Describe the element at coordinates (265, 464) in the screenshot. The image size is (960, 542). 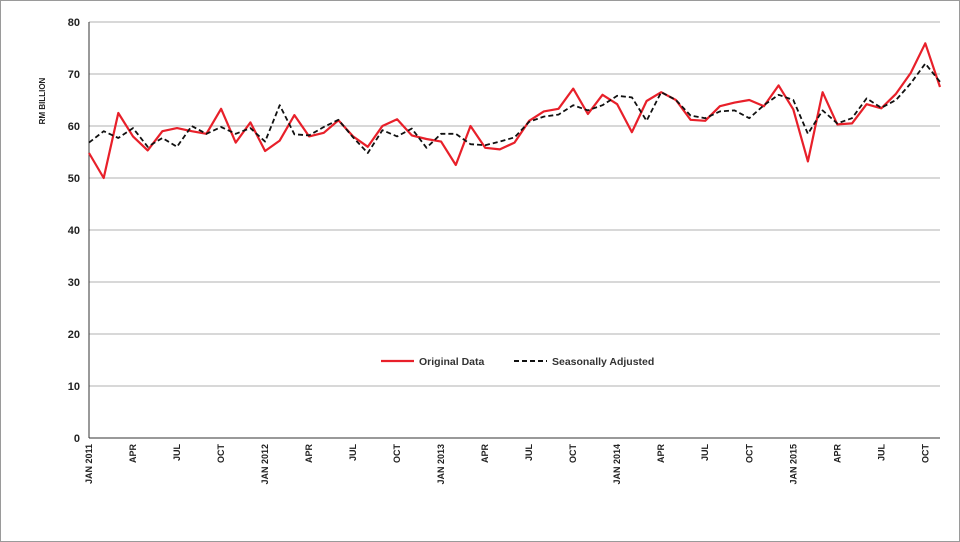
I see `x-tick-label: JAN 2012` at that location.